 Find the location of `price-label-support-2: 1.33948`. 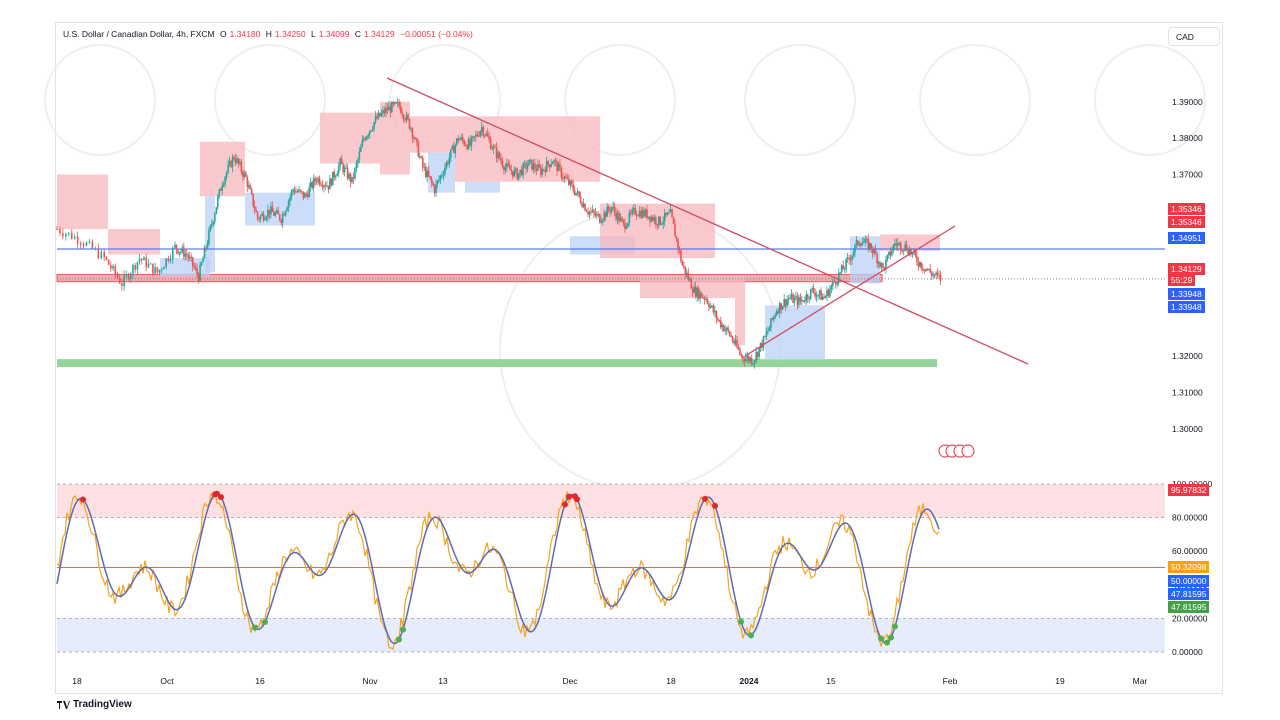

price-label-support-2: 1.33948 is located at coordinates (1186, 307).